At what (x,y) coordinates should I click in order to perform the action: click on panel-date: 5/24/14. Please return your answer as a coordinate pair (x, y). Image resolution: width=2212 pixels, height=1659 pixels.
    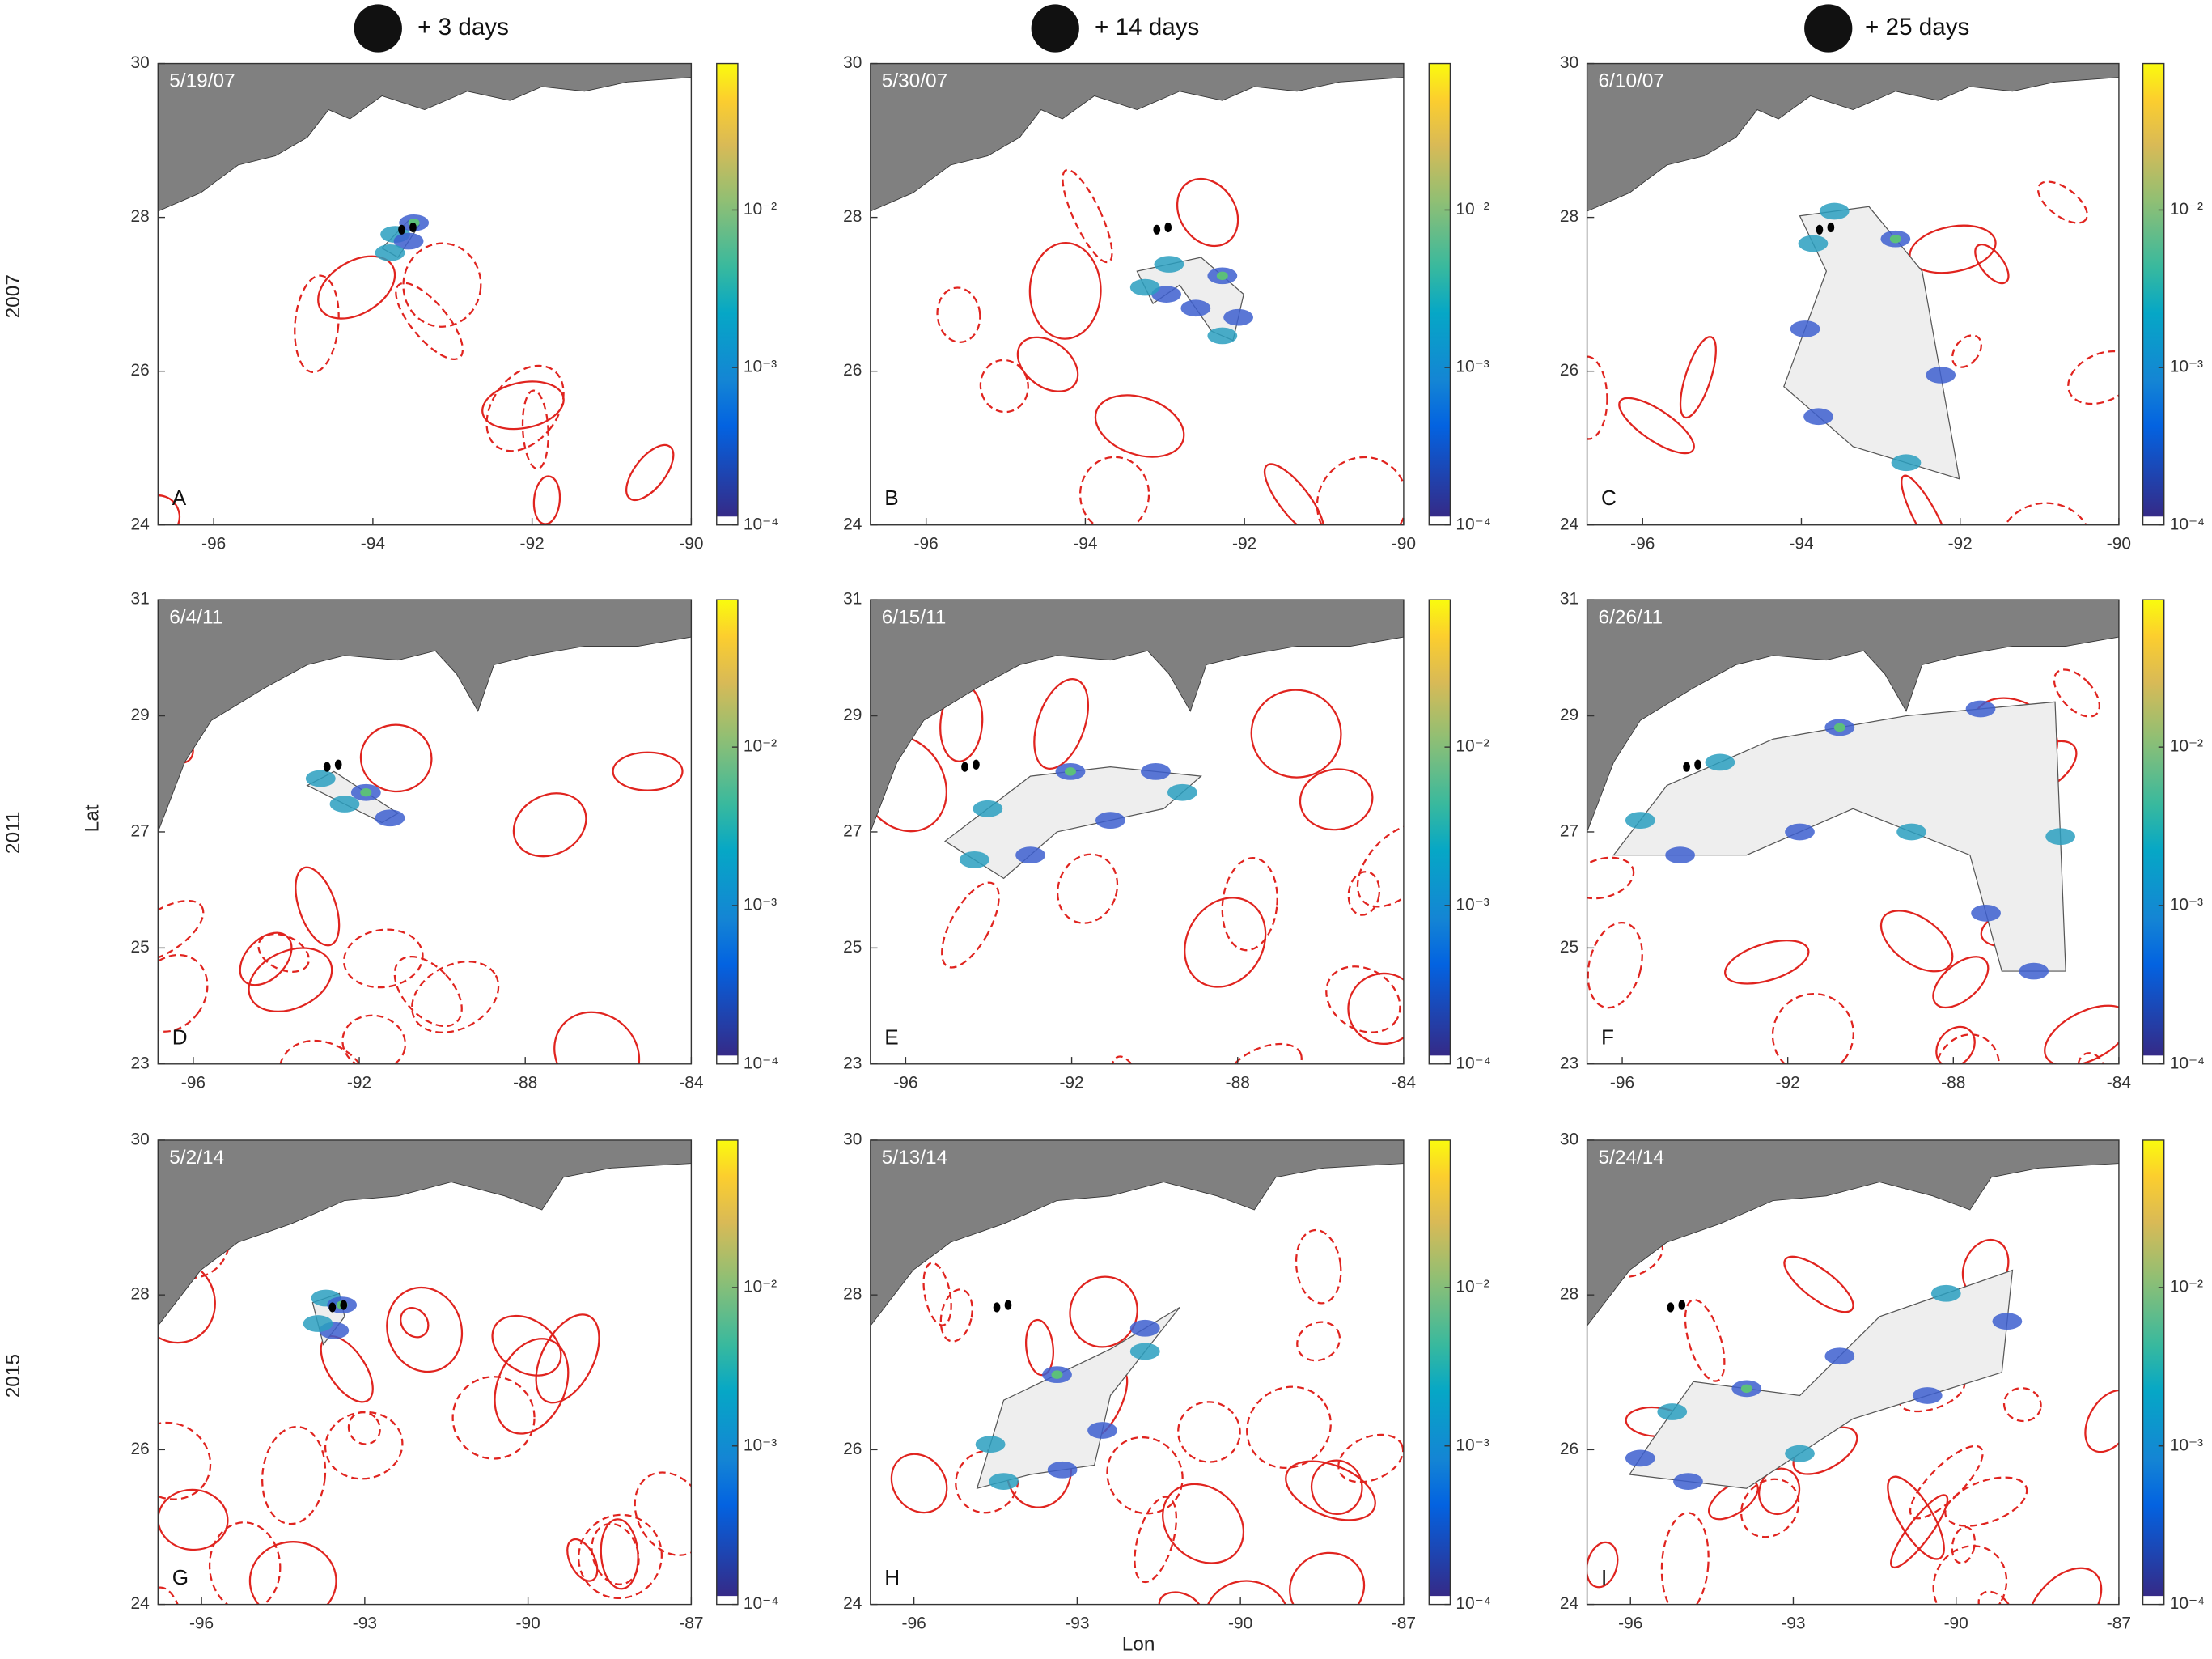
    Looking at the image, I should click on (1631, 1158).